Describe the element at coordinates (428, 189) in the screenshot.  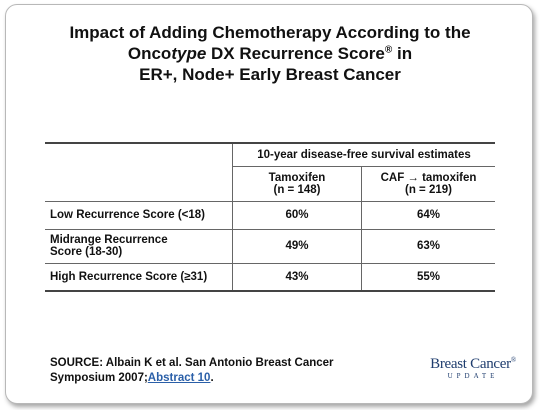
I see `column-n: (n = 219)` at that location.